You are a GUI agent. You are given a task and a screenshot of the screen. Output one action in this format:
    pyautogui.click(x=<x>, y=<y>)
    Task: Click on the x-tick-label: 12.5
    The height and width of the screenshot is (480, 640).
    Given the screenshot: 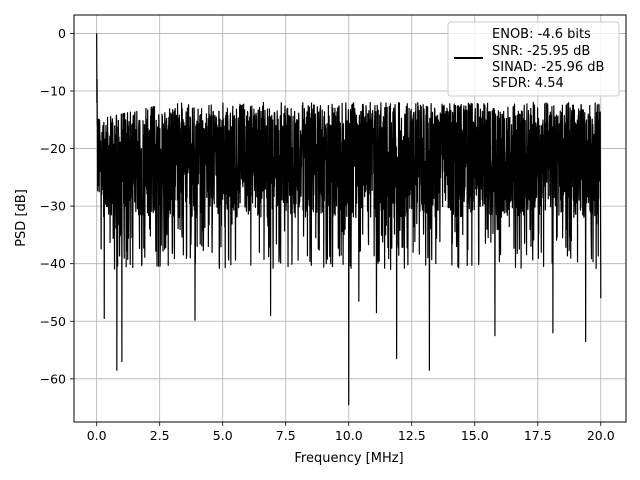 What is the action you would take?
    pyautogui.click(x=412, y=435)
    